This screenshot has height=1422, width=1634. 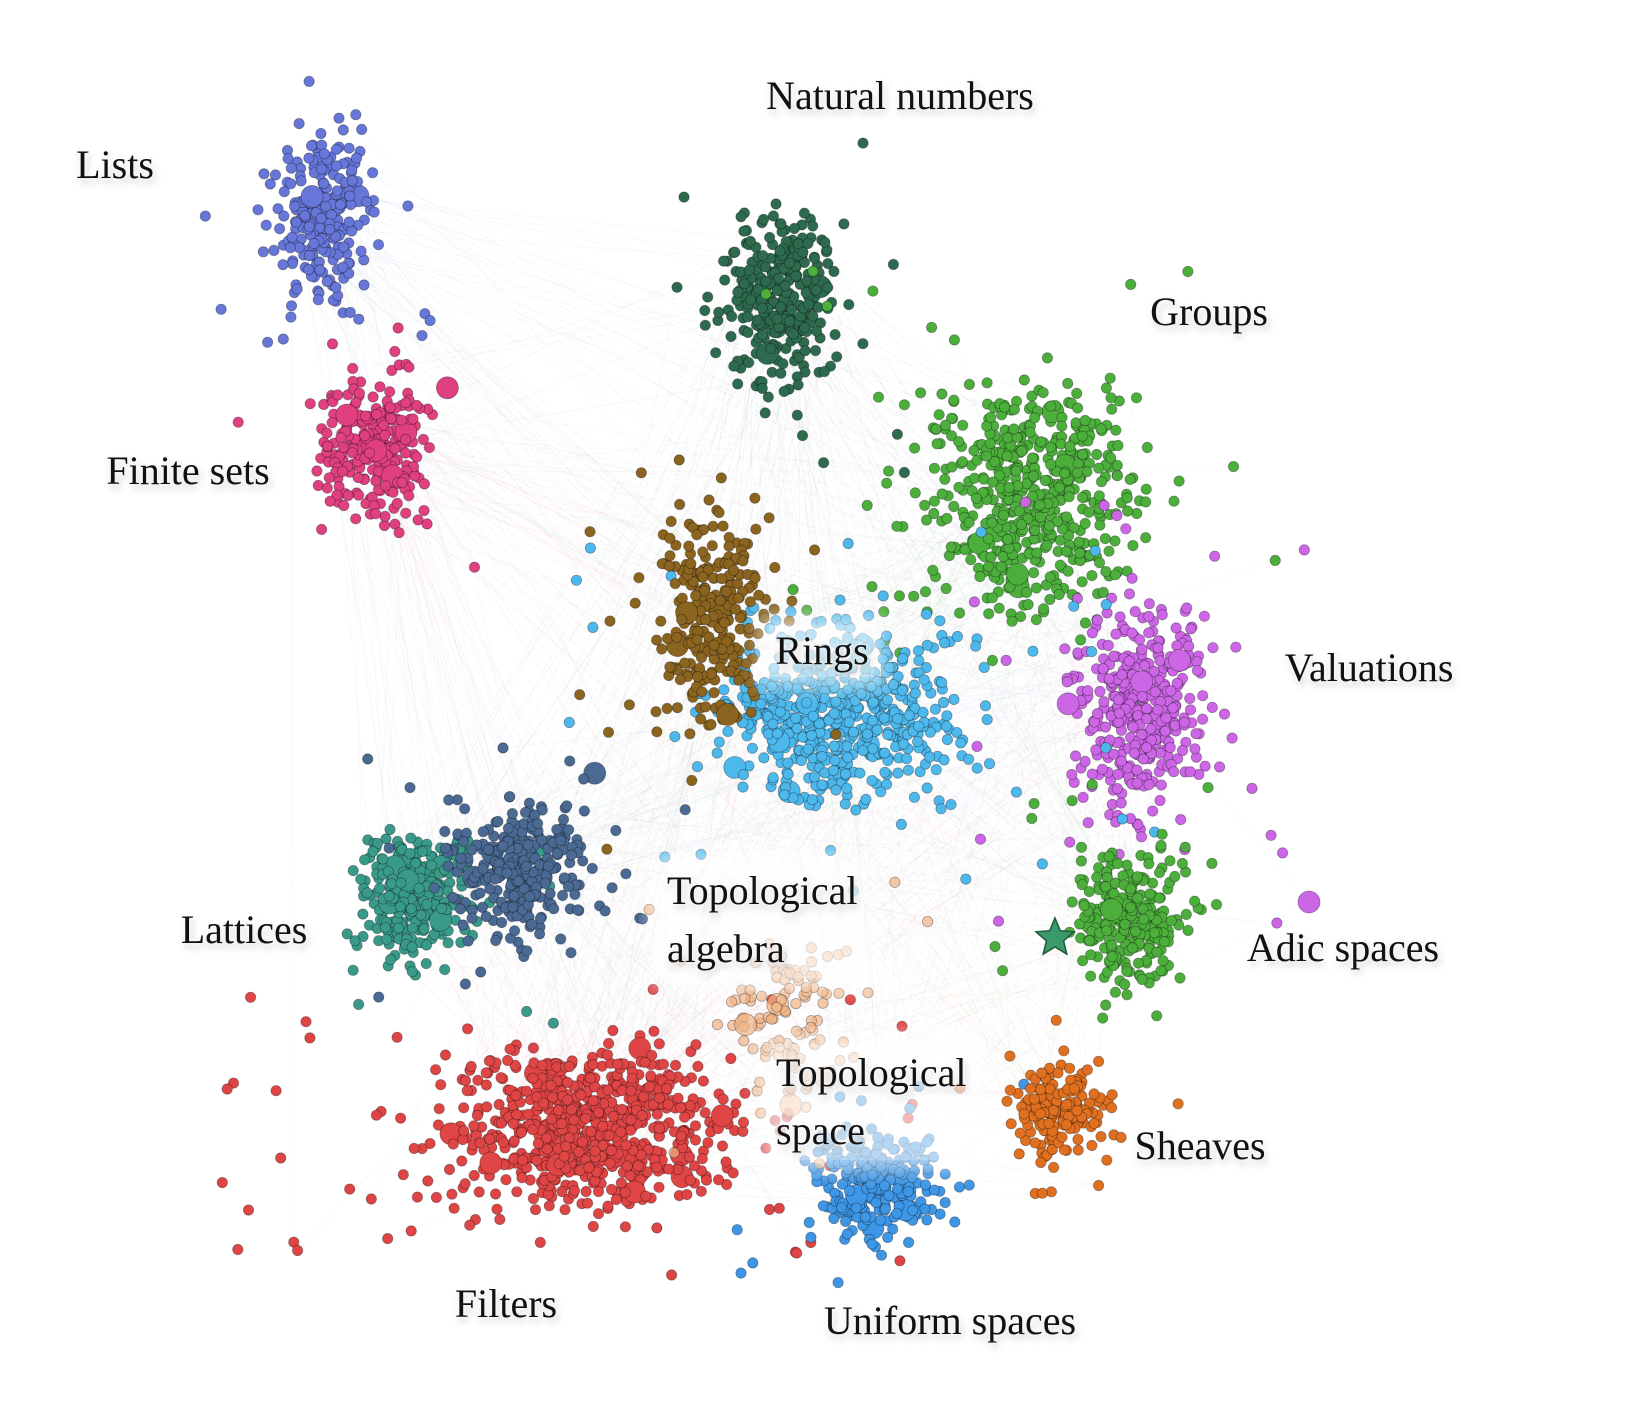 What do you see at coordinates (370, 453) in the screenshot?
I see `node-finite-sets` at bounding box center [370, 453].